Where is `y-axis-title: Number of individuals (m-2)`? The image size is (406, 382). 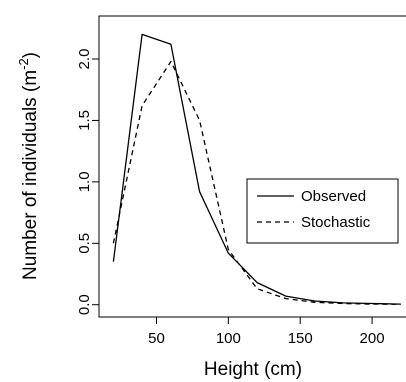
y-axis-title: Number of individuals (m-2) is located at coordinates (28, 166).